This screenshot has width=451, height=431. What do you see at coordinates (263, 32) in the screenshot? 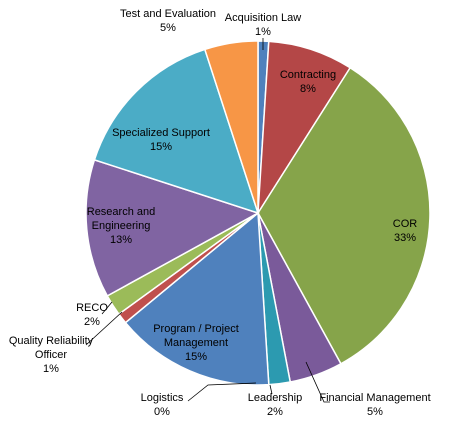
I see `pct-acquisition-law: 1%` at bounding box center [263, 32].